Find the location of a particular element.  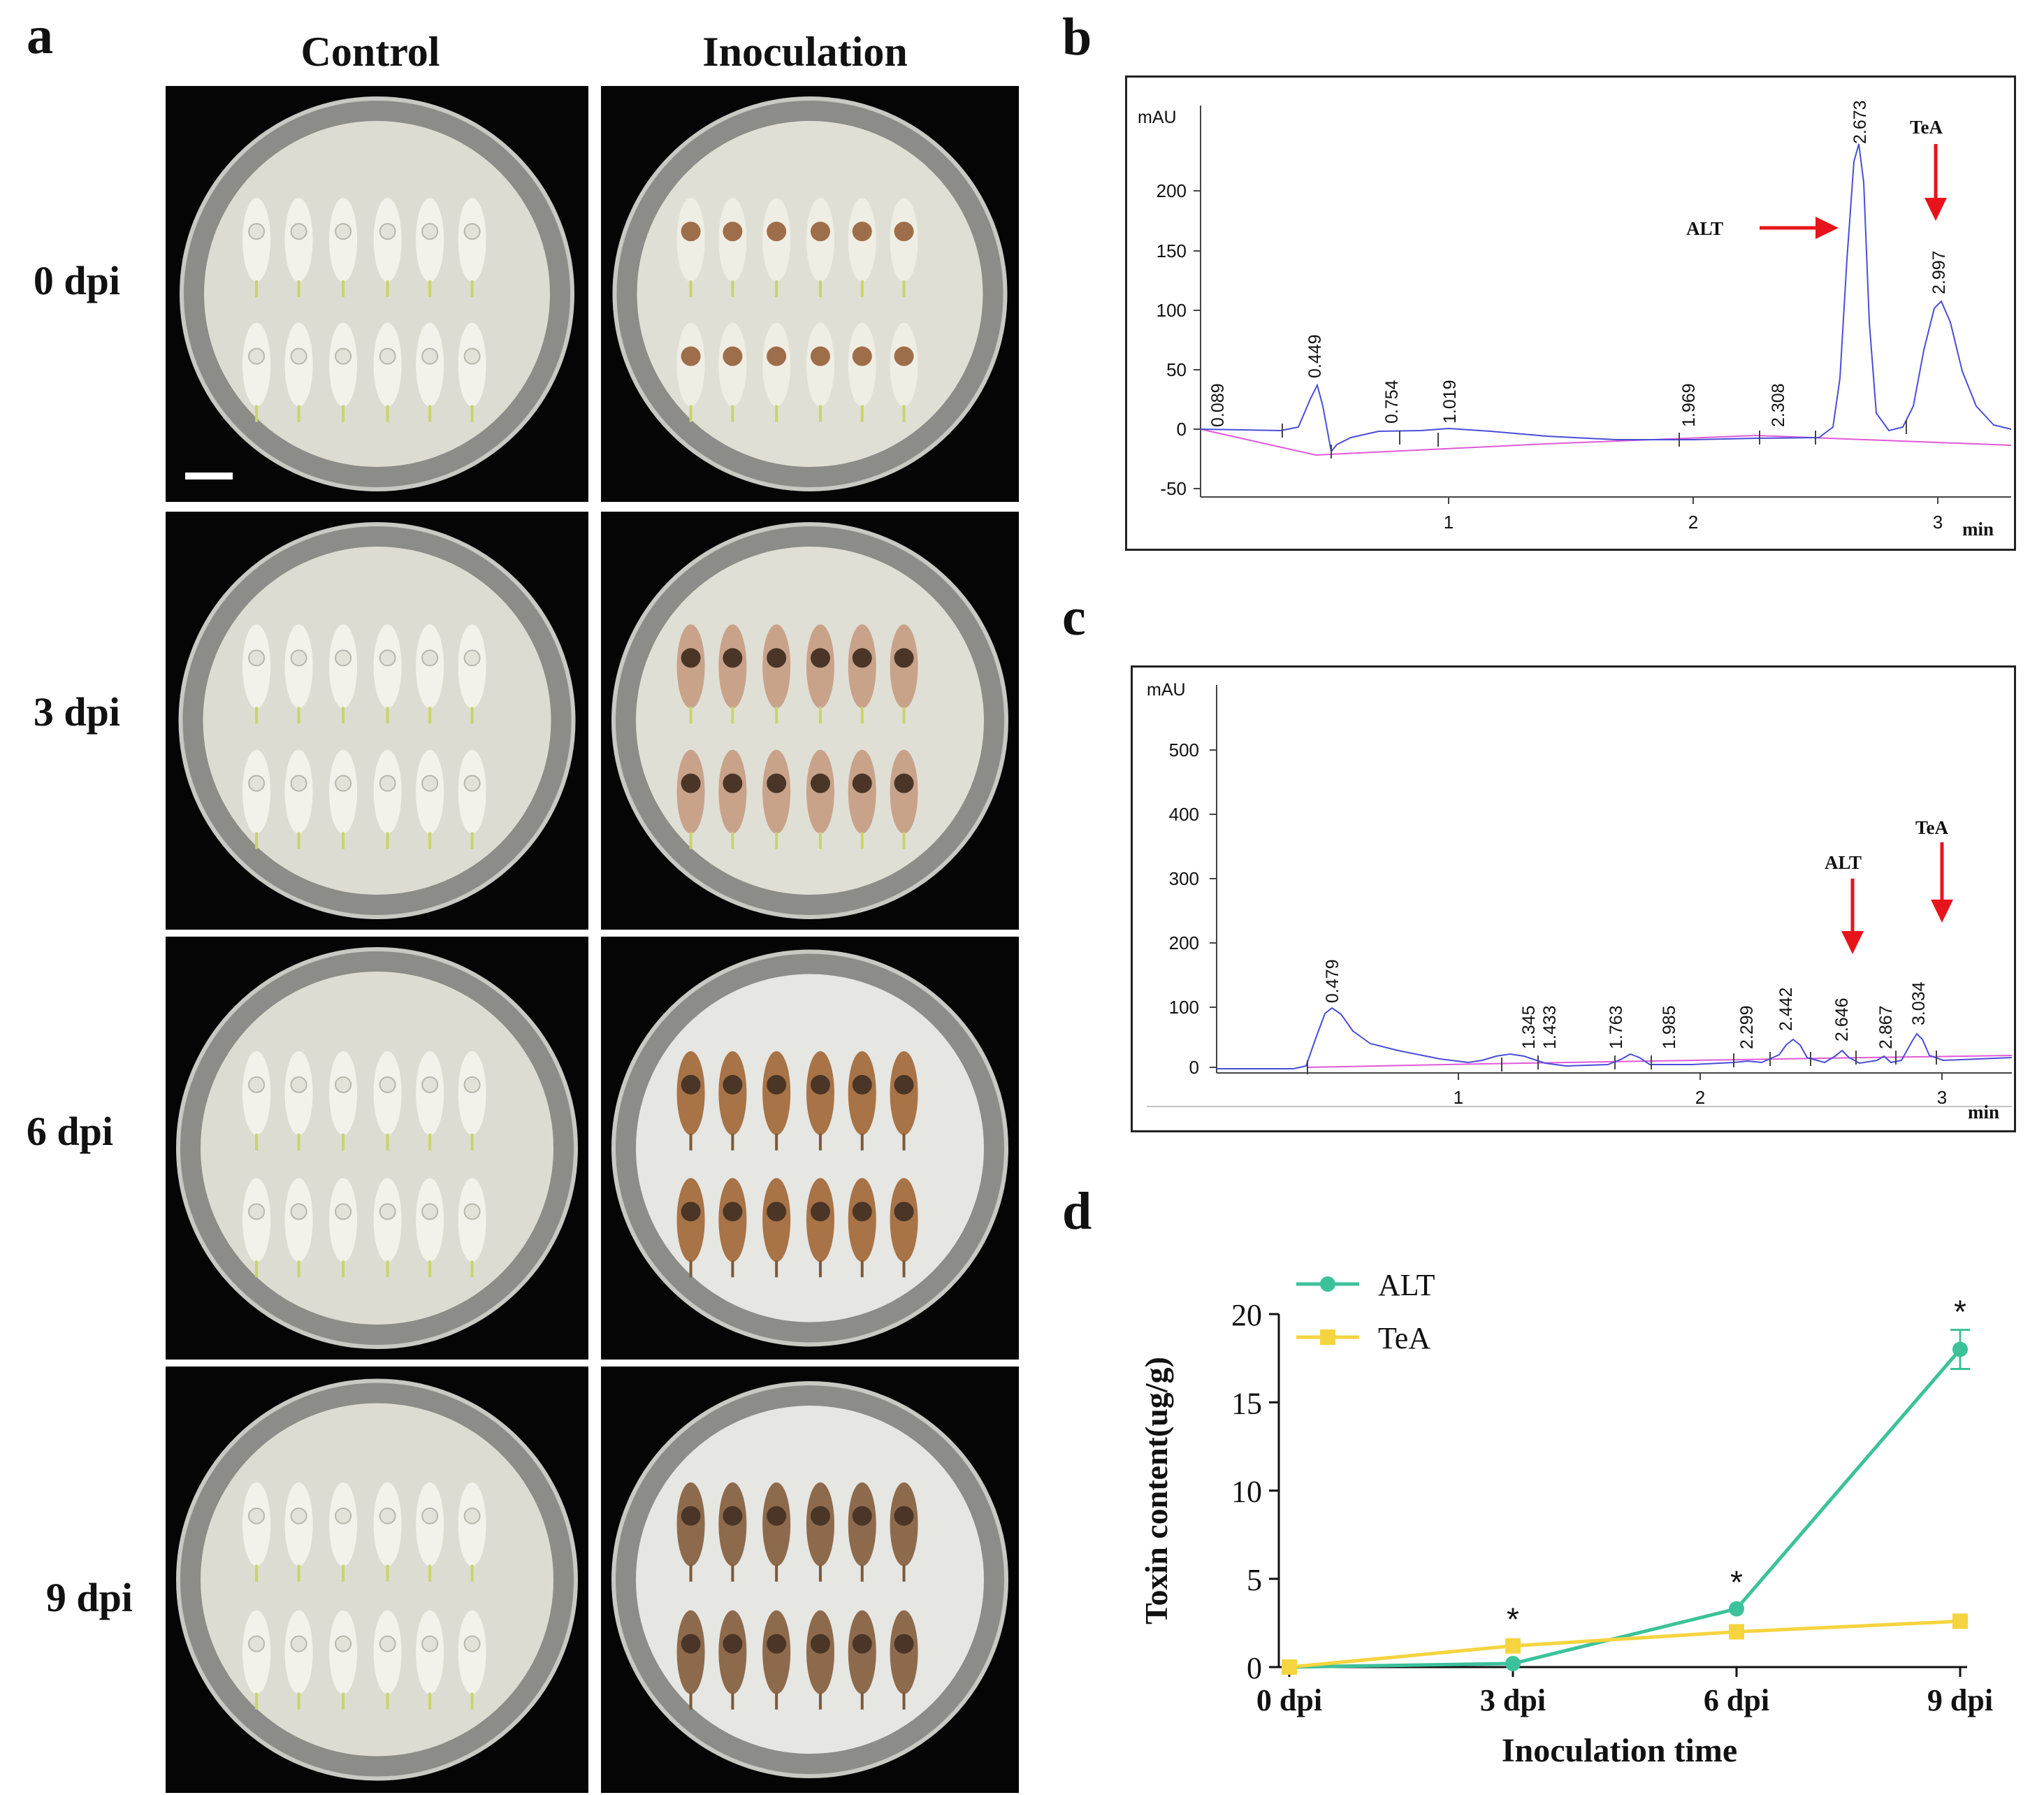

peak-label: 0.754 is located at coordinates (1392, 402).